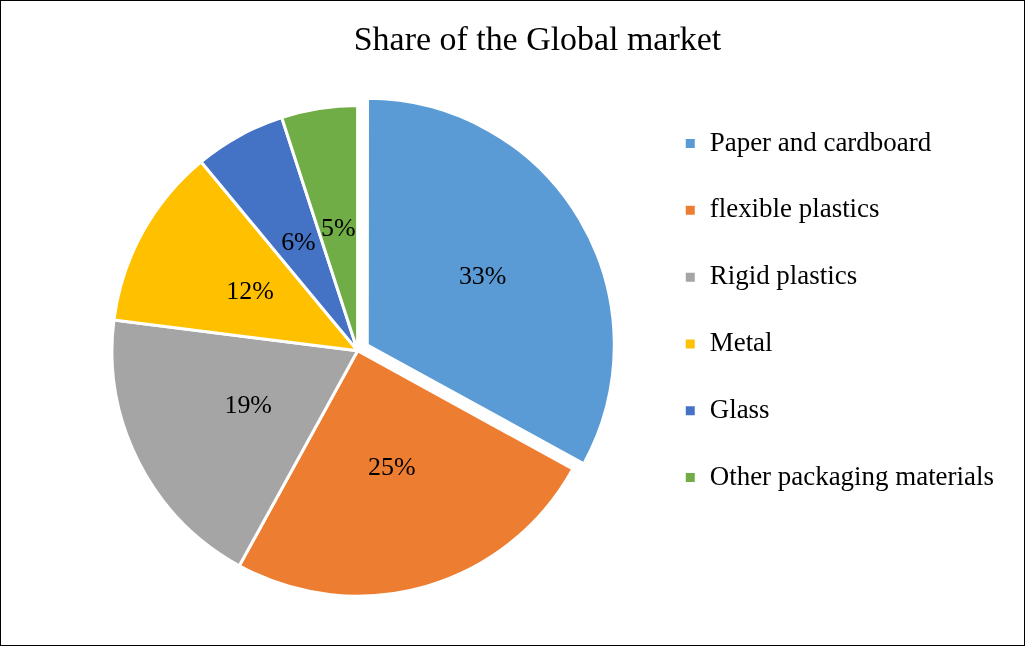  I want to click on legend-label: Rigid plastics, so click(783, 275).